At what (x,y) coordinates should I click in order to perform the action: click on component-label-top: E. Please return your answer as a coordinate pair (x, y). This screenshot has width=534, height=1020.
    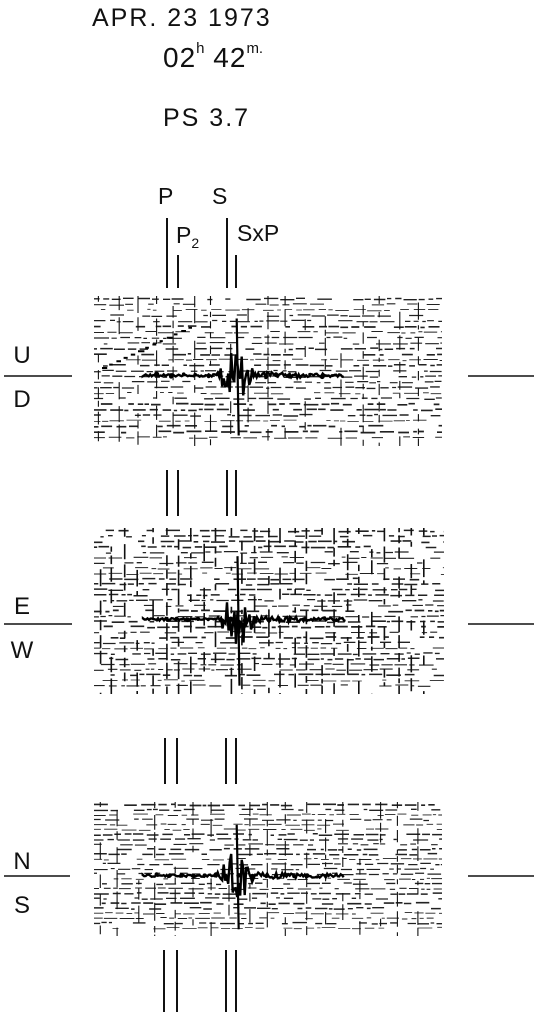
    Looking at the image, I should click on (21, 606).